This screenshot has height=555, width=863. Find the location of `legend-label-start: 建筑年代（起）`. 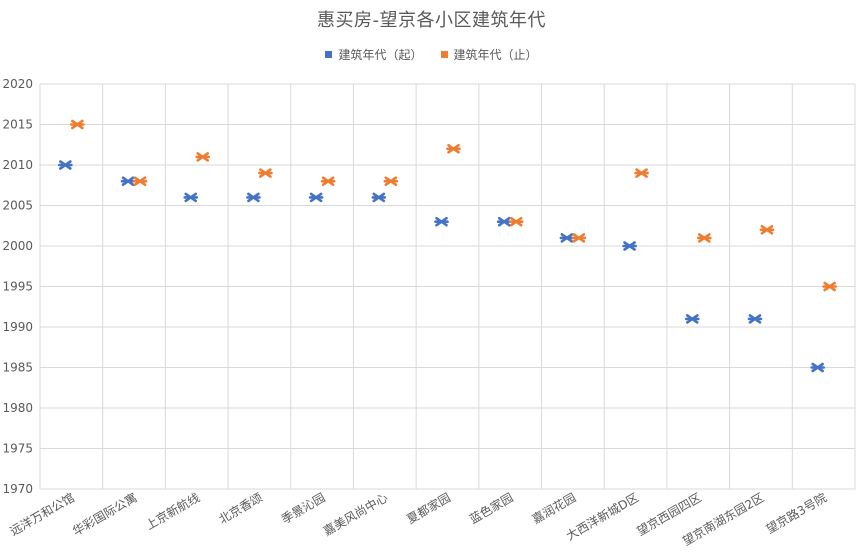

legend-label-start: 建筑年代（起） is located at coordinates (380, 55).